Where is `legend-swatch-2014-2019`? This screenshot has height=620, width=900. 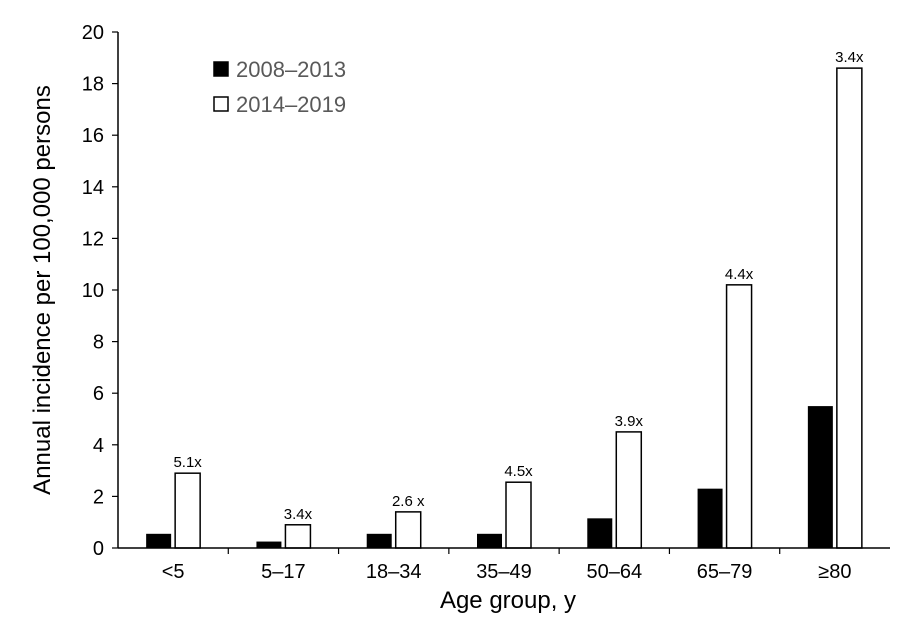
legend-swatch-2014-2019 is located at coordinates (221, 104).